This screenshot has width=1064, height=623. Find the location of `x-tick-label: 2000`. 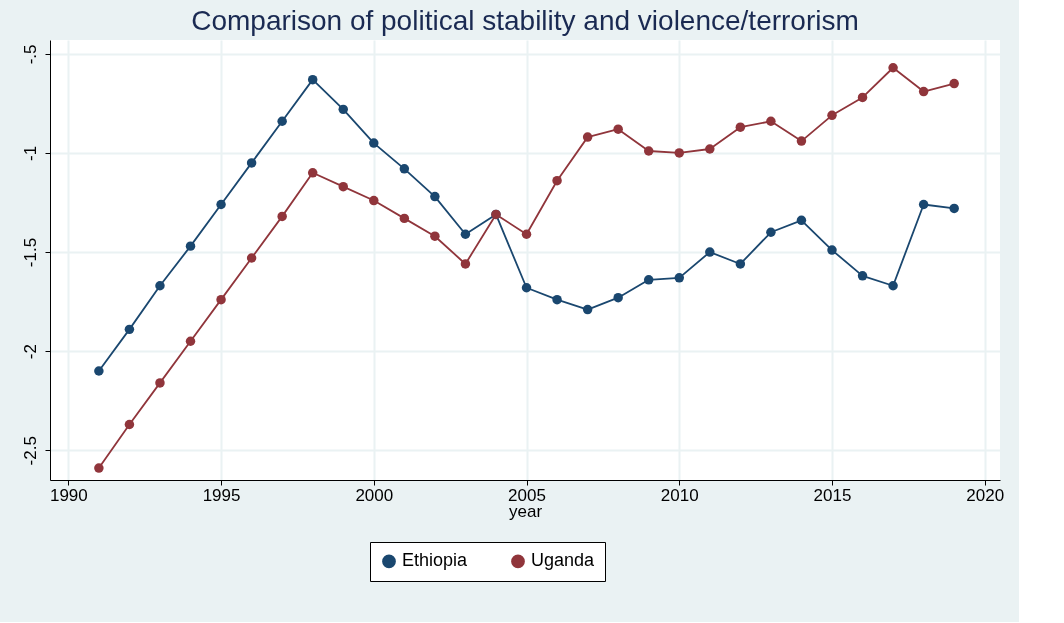

x-tick-label: 2000 is located at coordinates (374, 495).